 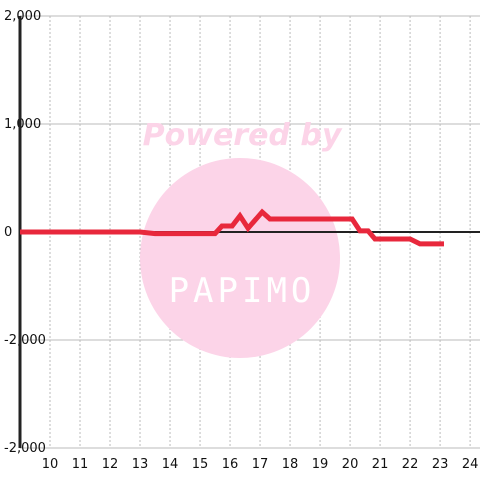 I want to click on x-tick-label: 15, so click(x=200, y=464).